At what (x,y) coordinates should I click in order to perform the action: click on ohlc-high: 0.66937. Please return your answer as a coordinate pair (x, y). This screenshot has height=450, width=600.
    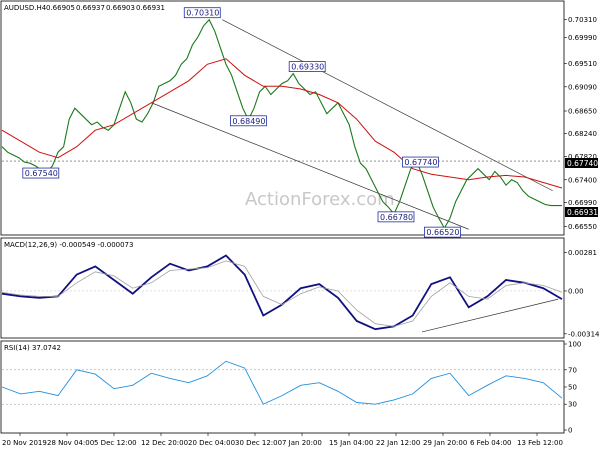
    Looking at the image, I should click on (90, 8).